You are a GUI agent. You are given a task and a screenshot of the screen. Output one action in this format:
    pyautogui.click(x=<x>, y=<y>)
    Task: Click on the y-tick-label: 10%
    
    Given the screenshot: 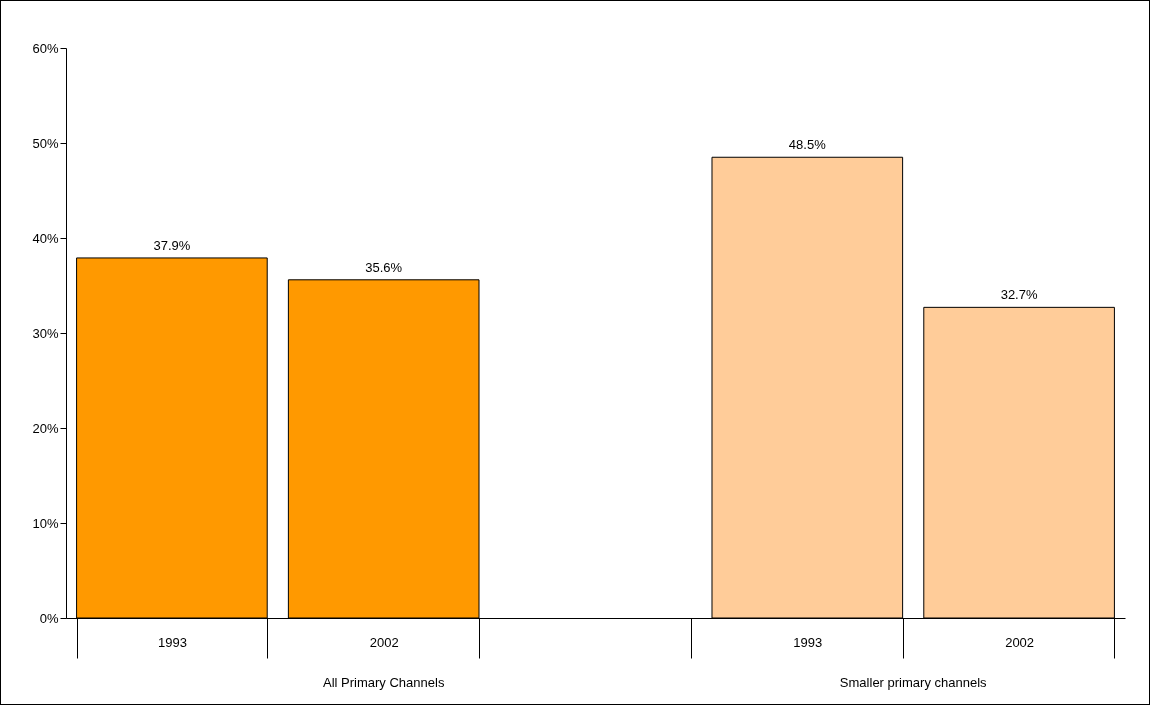 What is the action you would take?
    pyautogui.click(x=45, y=523)
    